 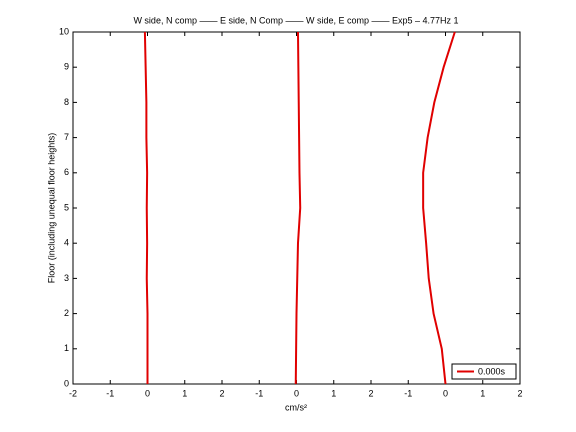 What do you see at coordinates (492, 371) in the screenshot?
I see `legend-label: 0.000s` at bounding box center [492, 371].